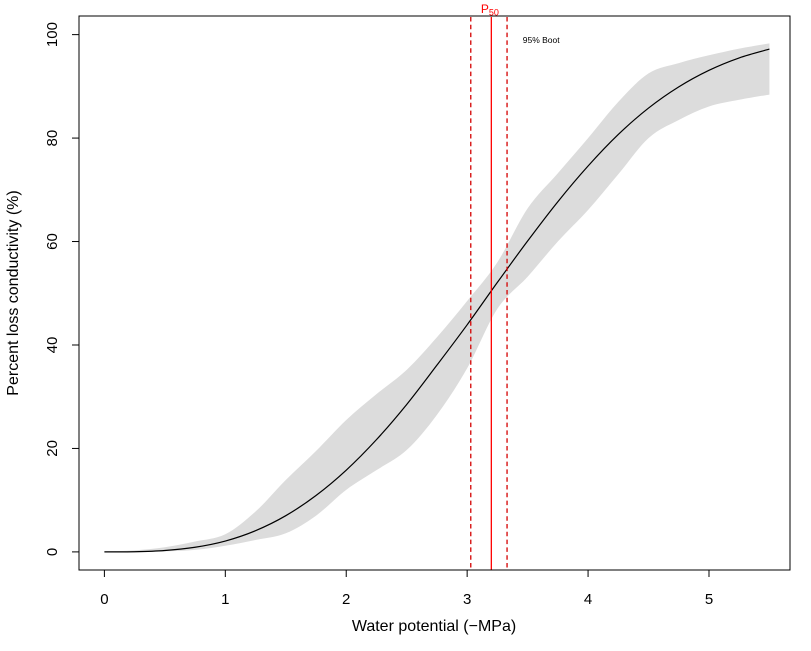 The height and width of the screenshot is (651, 811). Describe the element at coordinates (541, 40) in the screenshot. I see `boot-ci-label: 95% Boot` at that location.